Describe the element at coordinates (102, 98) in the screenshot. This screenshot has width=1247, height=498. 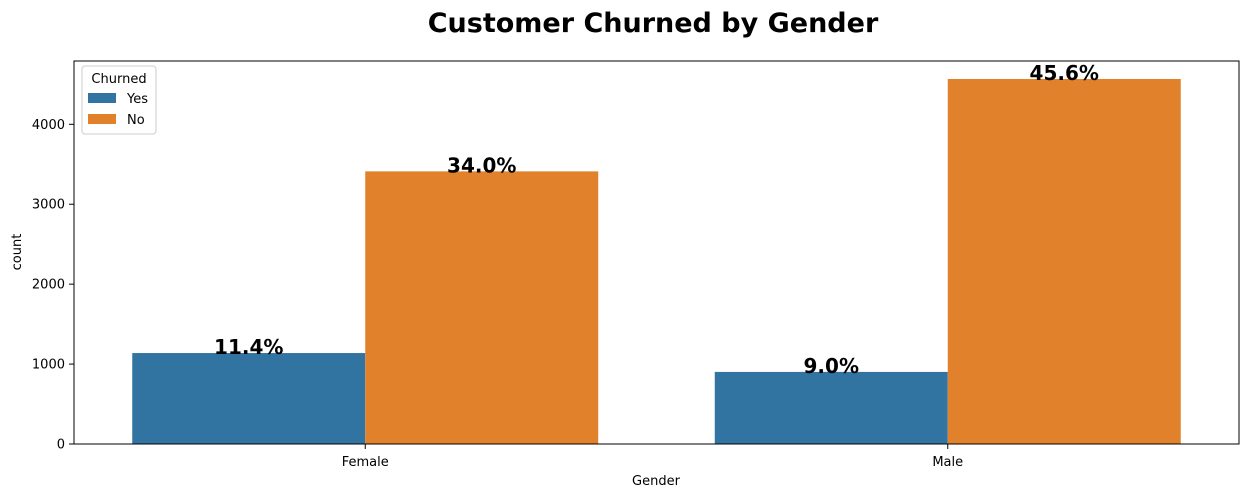
I see `legend-swatch-yes` at that location.